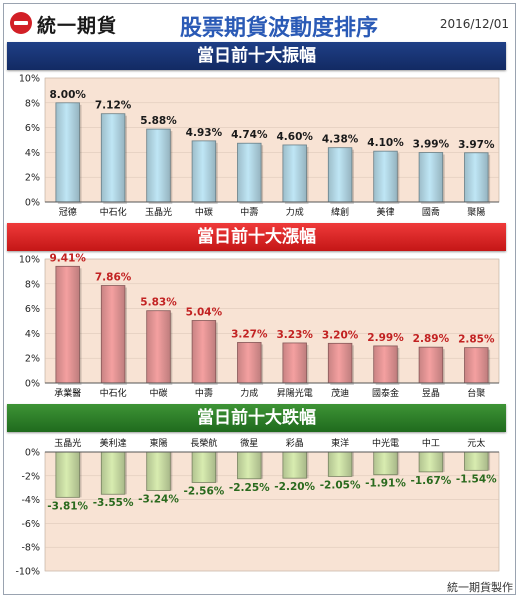  I want to click on footer-credit: 統一期貨製作, so click(480, 587).